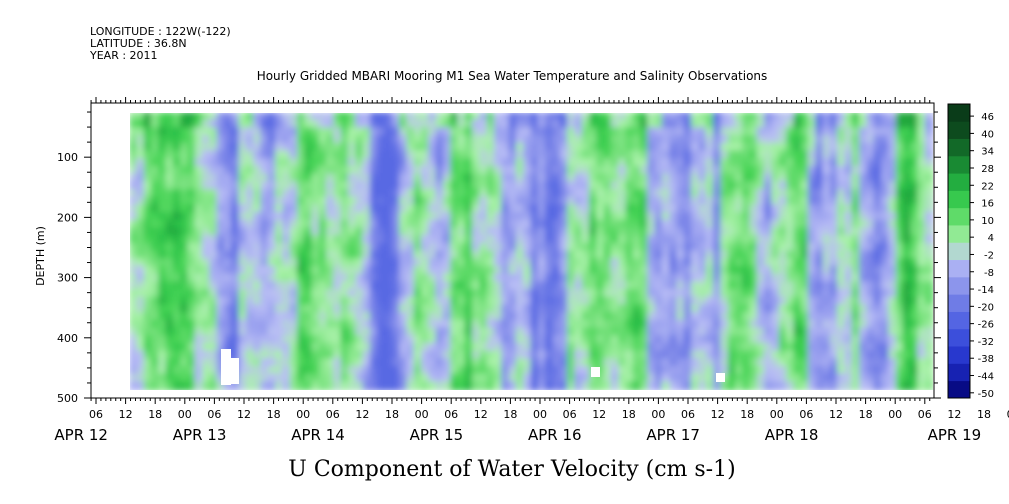  What do you see at coordinates (959, 199) in the screenshot?
I see `colorbar-bin` at bounding box center [959, 199].